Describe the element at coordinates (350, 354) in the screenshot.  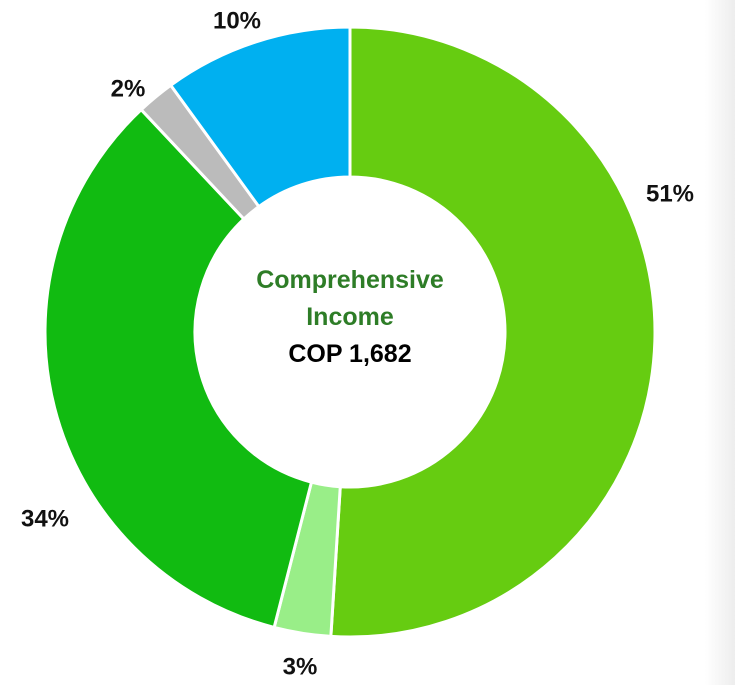
I see `center-value: COP 1,682` at that location.